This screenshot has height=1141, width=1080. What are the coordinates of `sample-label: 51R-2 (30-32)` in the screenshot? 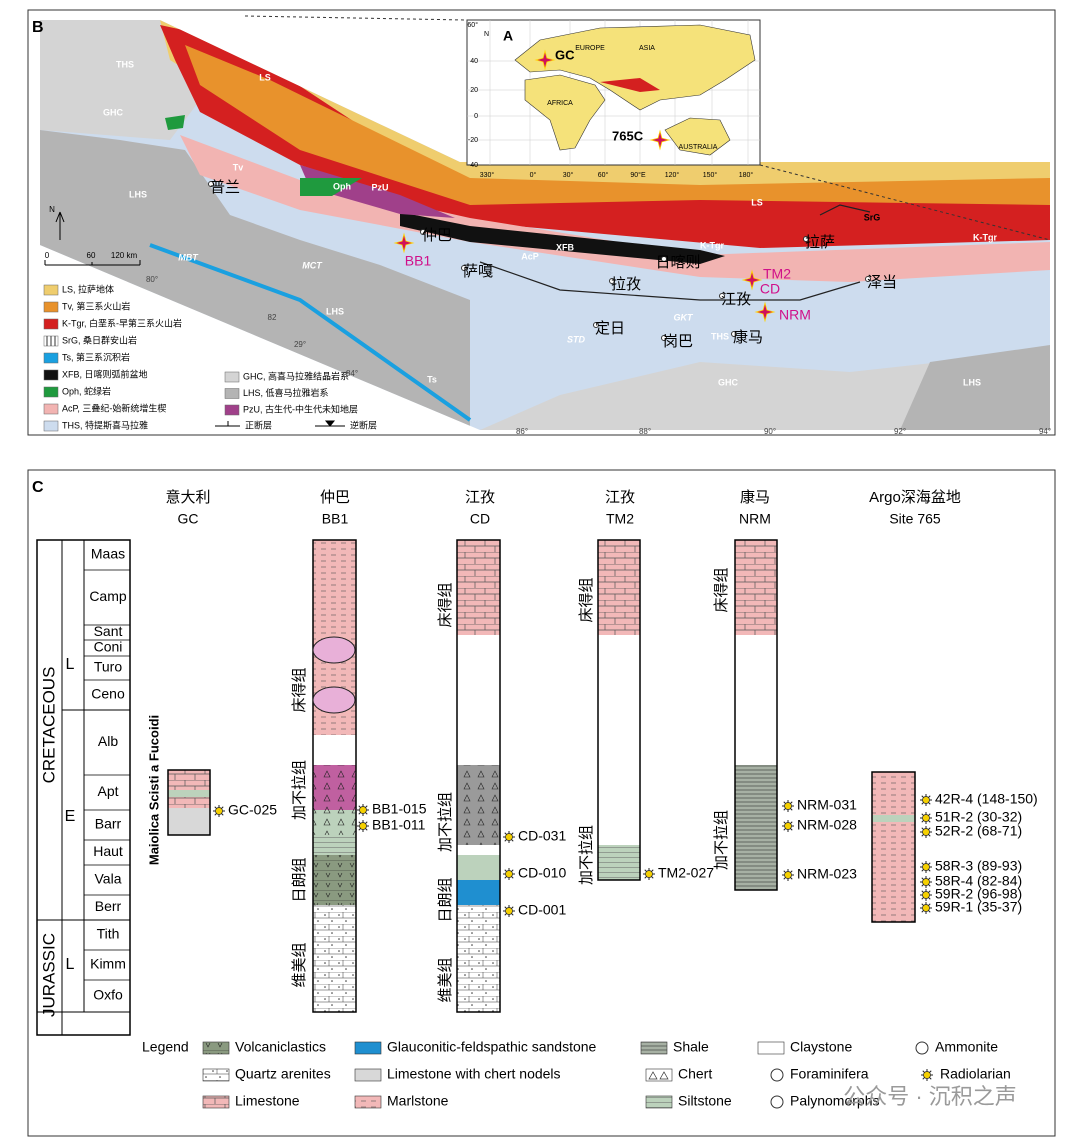 It's located at (978, 817).